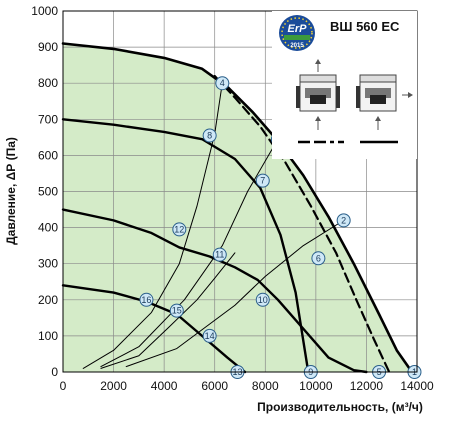 This screenshot has height=422, width=450. What do you see at coordinates (320, 101) in the screenshot?
I see `install-scheme-left-icon` at bounding box center [320, 101].